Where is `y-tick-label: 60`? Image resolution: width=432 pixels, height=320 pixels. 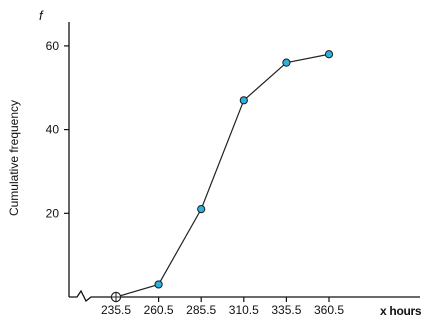 y-tick-label: 60 is located at coordinates (53, 46).